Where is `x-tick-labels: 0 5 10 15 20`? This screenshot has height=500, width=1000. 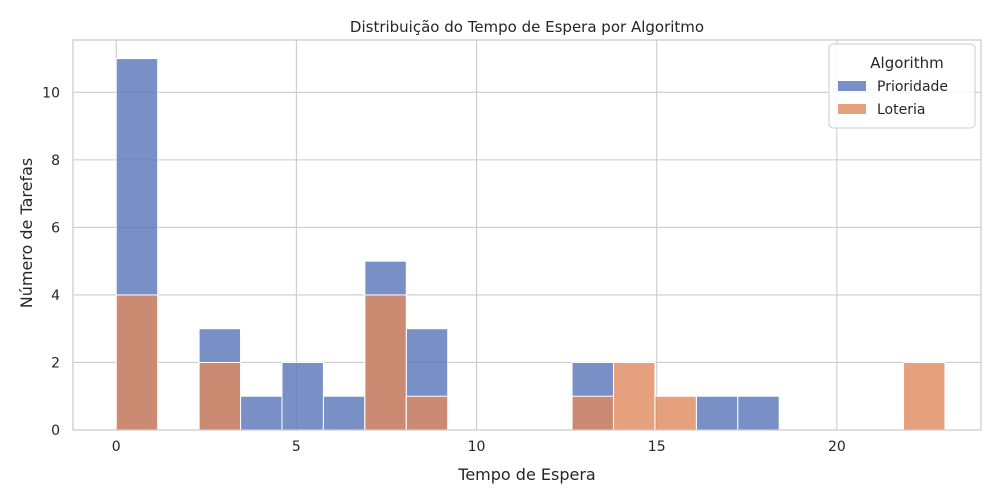 x-tick-labels: 0 5 10 15 20 is located at coordinates (479, 447).